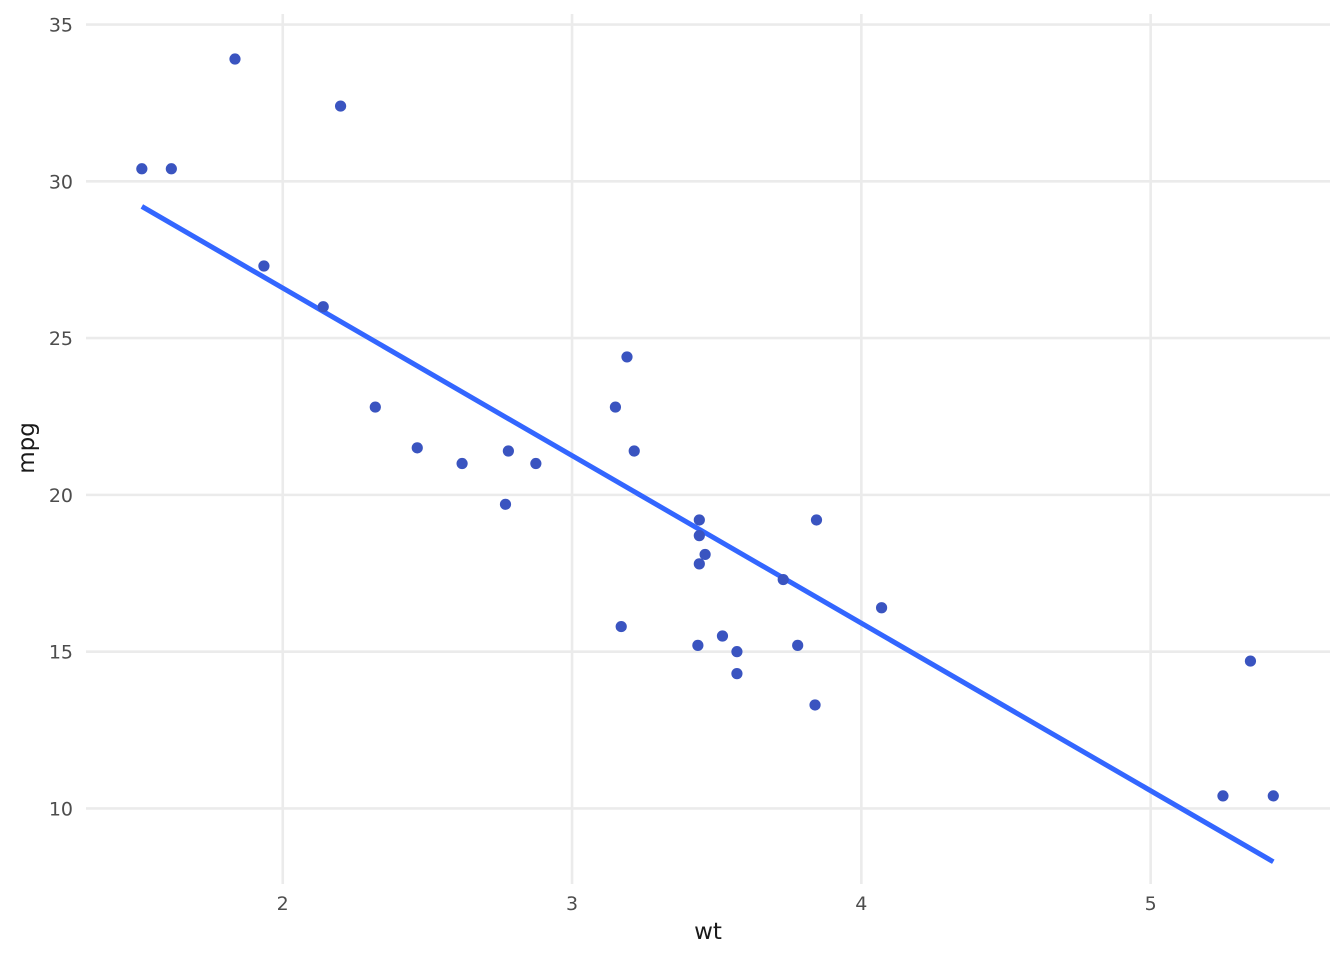 This screenshot has width=1344, height=960. Describe the element at coordinates (283, 904) in the screenshot. I see `x-tick-label: 2` at that location.